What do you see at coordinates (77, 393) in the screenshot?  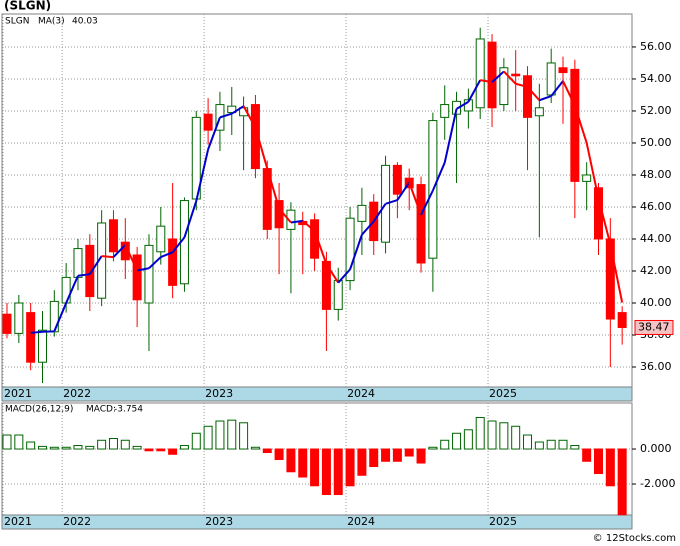 I see `x-tick-label: 2022` at bounding box center [77, 393].